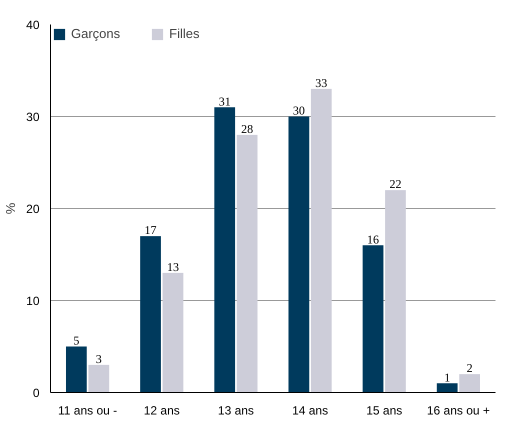 This screenshot has height=428, width=510. I want to click on y-tick-label: 40, so click(33, 25).